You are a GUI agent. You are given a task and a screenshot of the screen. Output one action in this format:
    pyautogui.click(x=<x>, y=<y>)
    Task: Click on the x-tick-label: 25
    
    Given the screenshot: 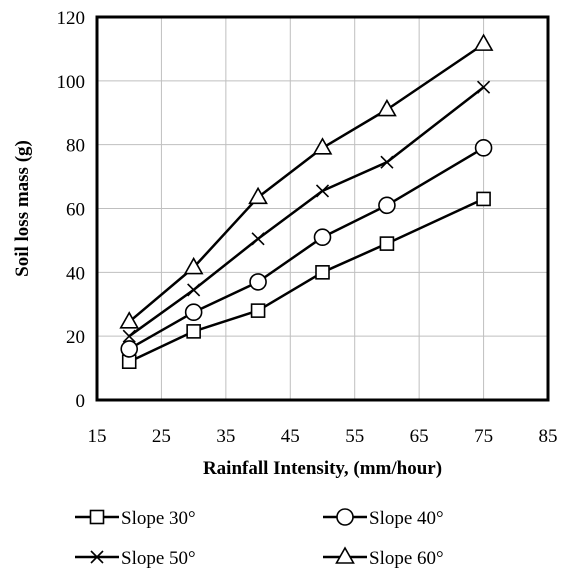 What is the action you would take?
    pyautogui.click(x=161, y=436)
    